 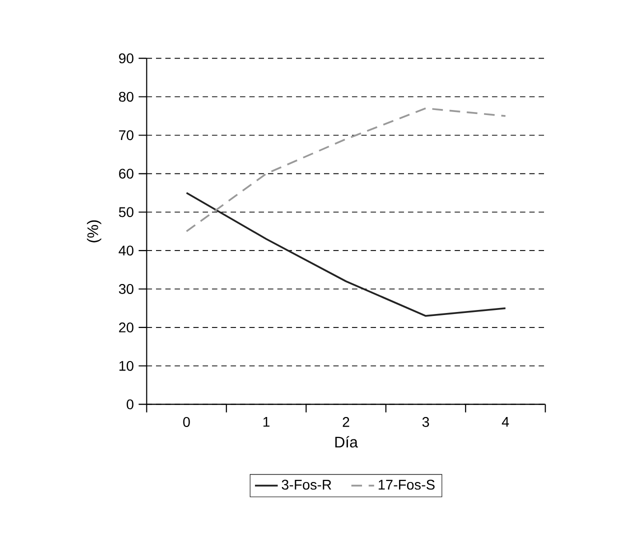 I want to click on y-tick-label: 40, so click(x=126, y=251).